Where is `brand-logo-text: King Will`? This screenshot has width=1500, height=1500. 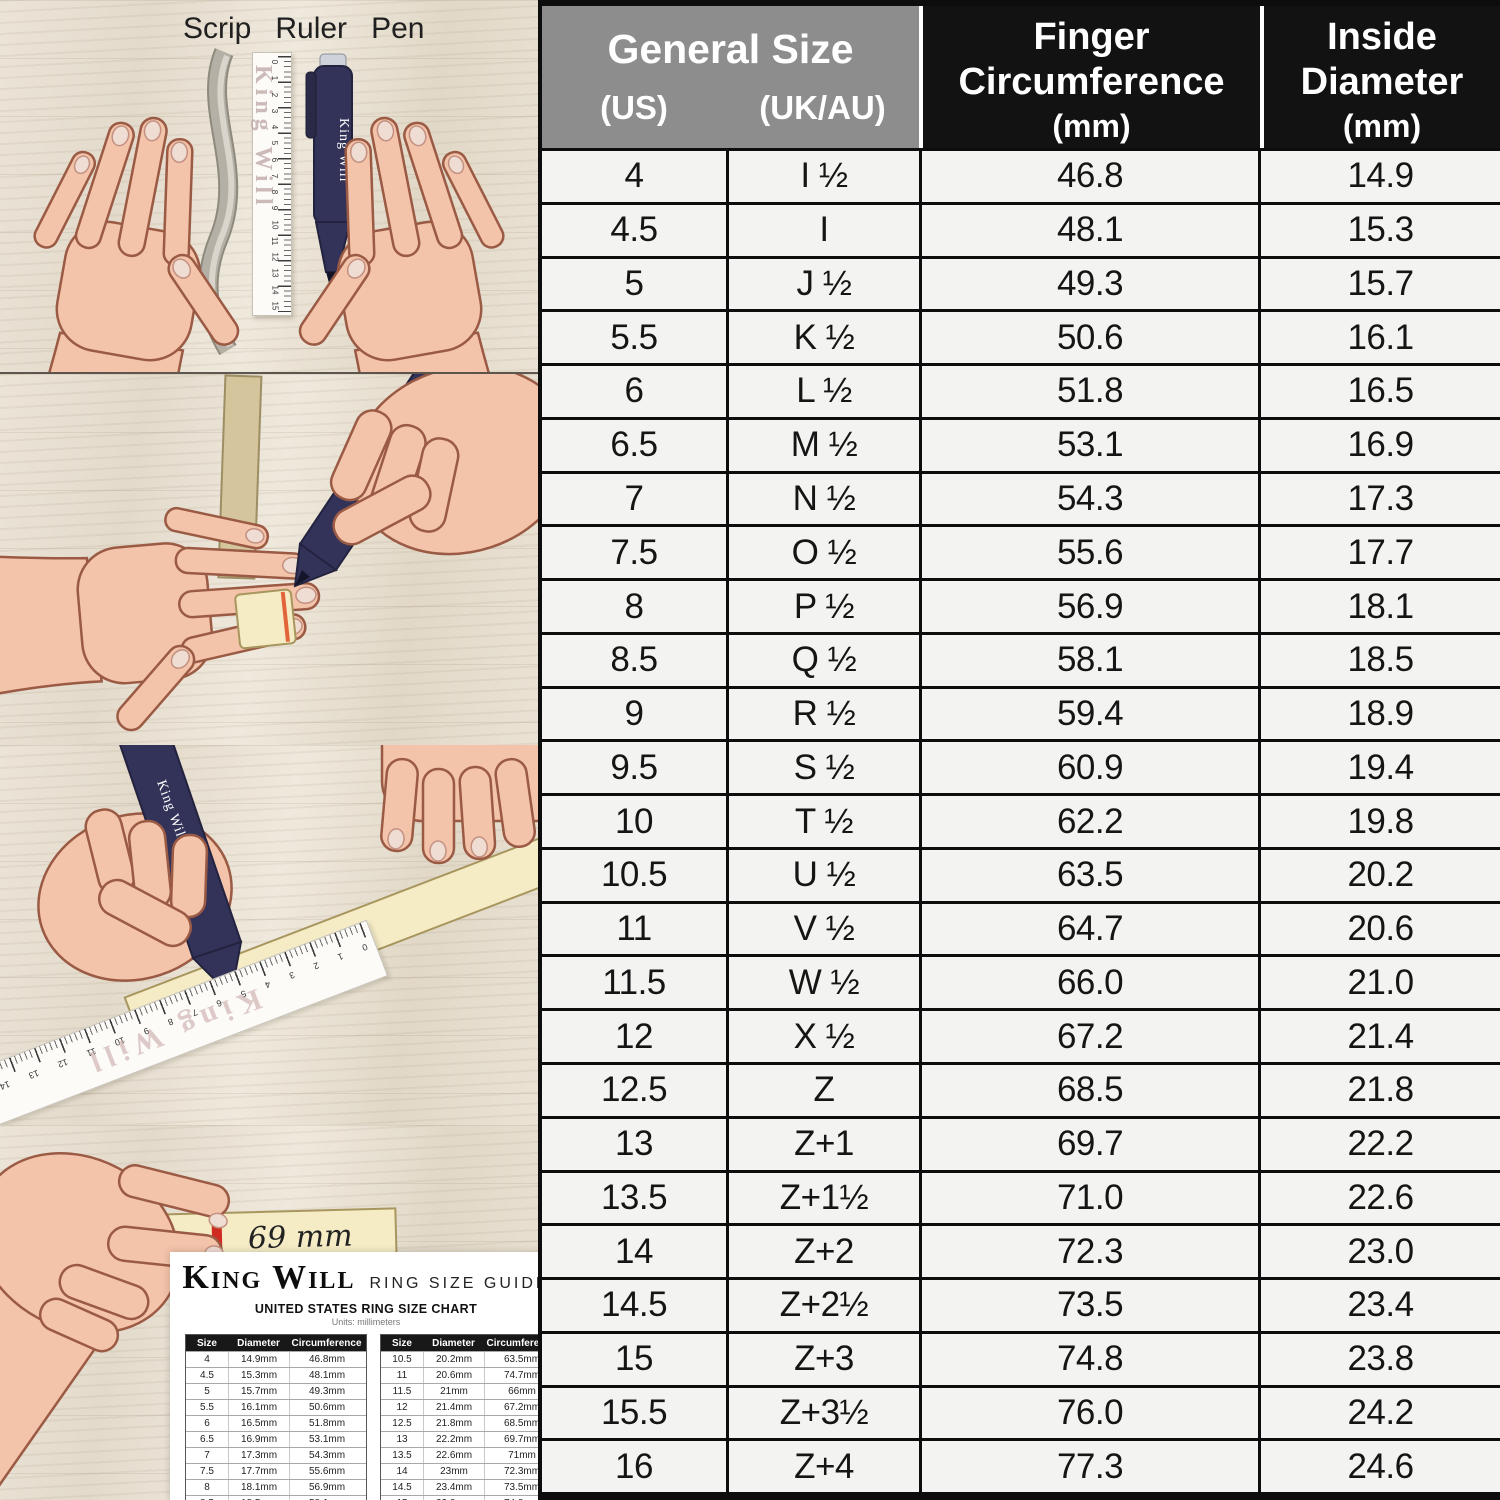 brand-logo-text: King Will is located at coordinates (269, 1277).